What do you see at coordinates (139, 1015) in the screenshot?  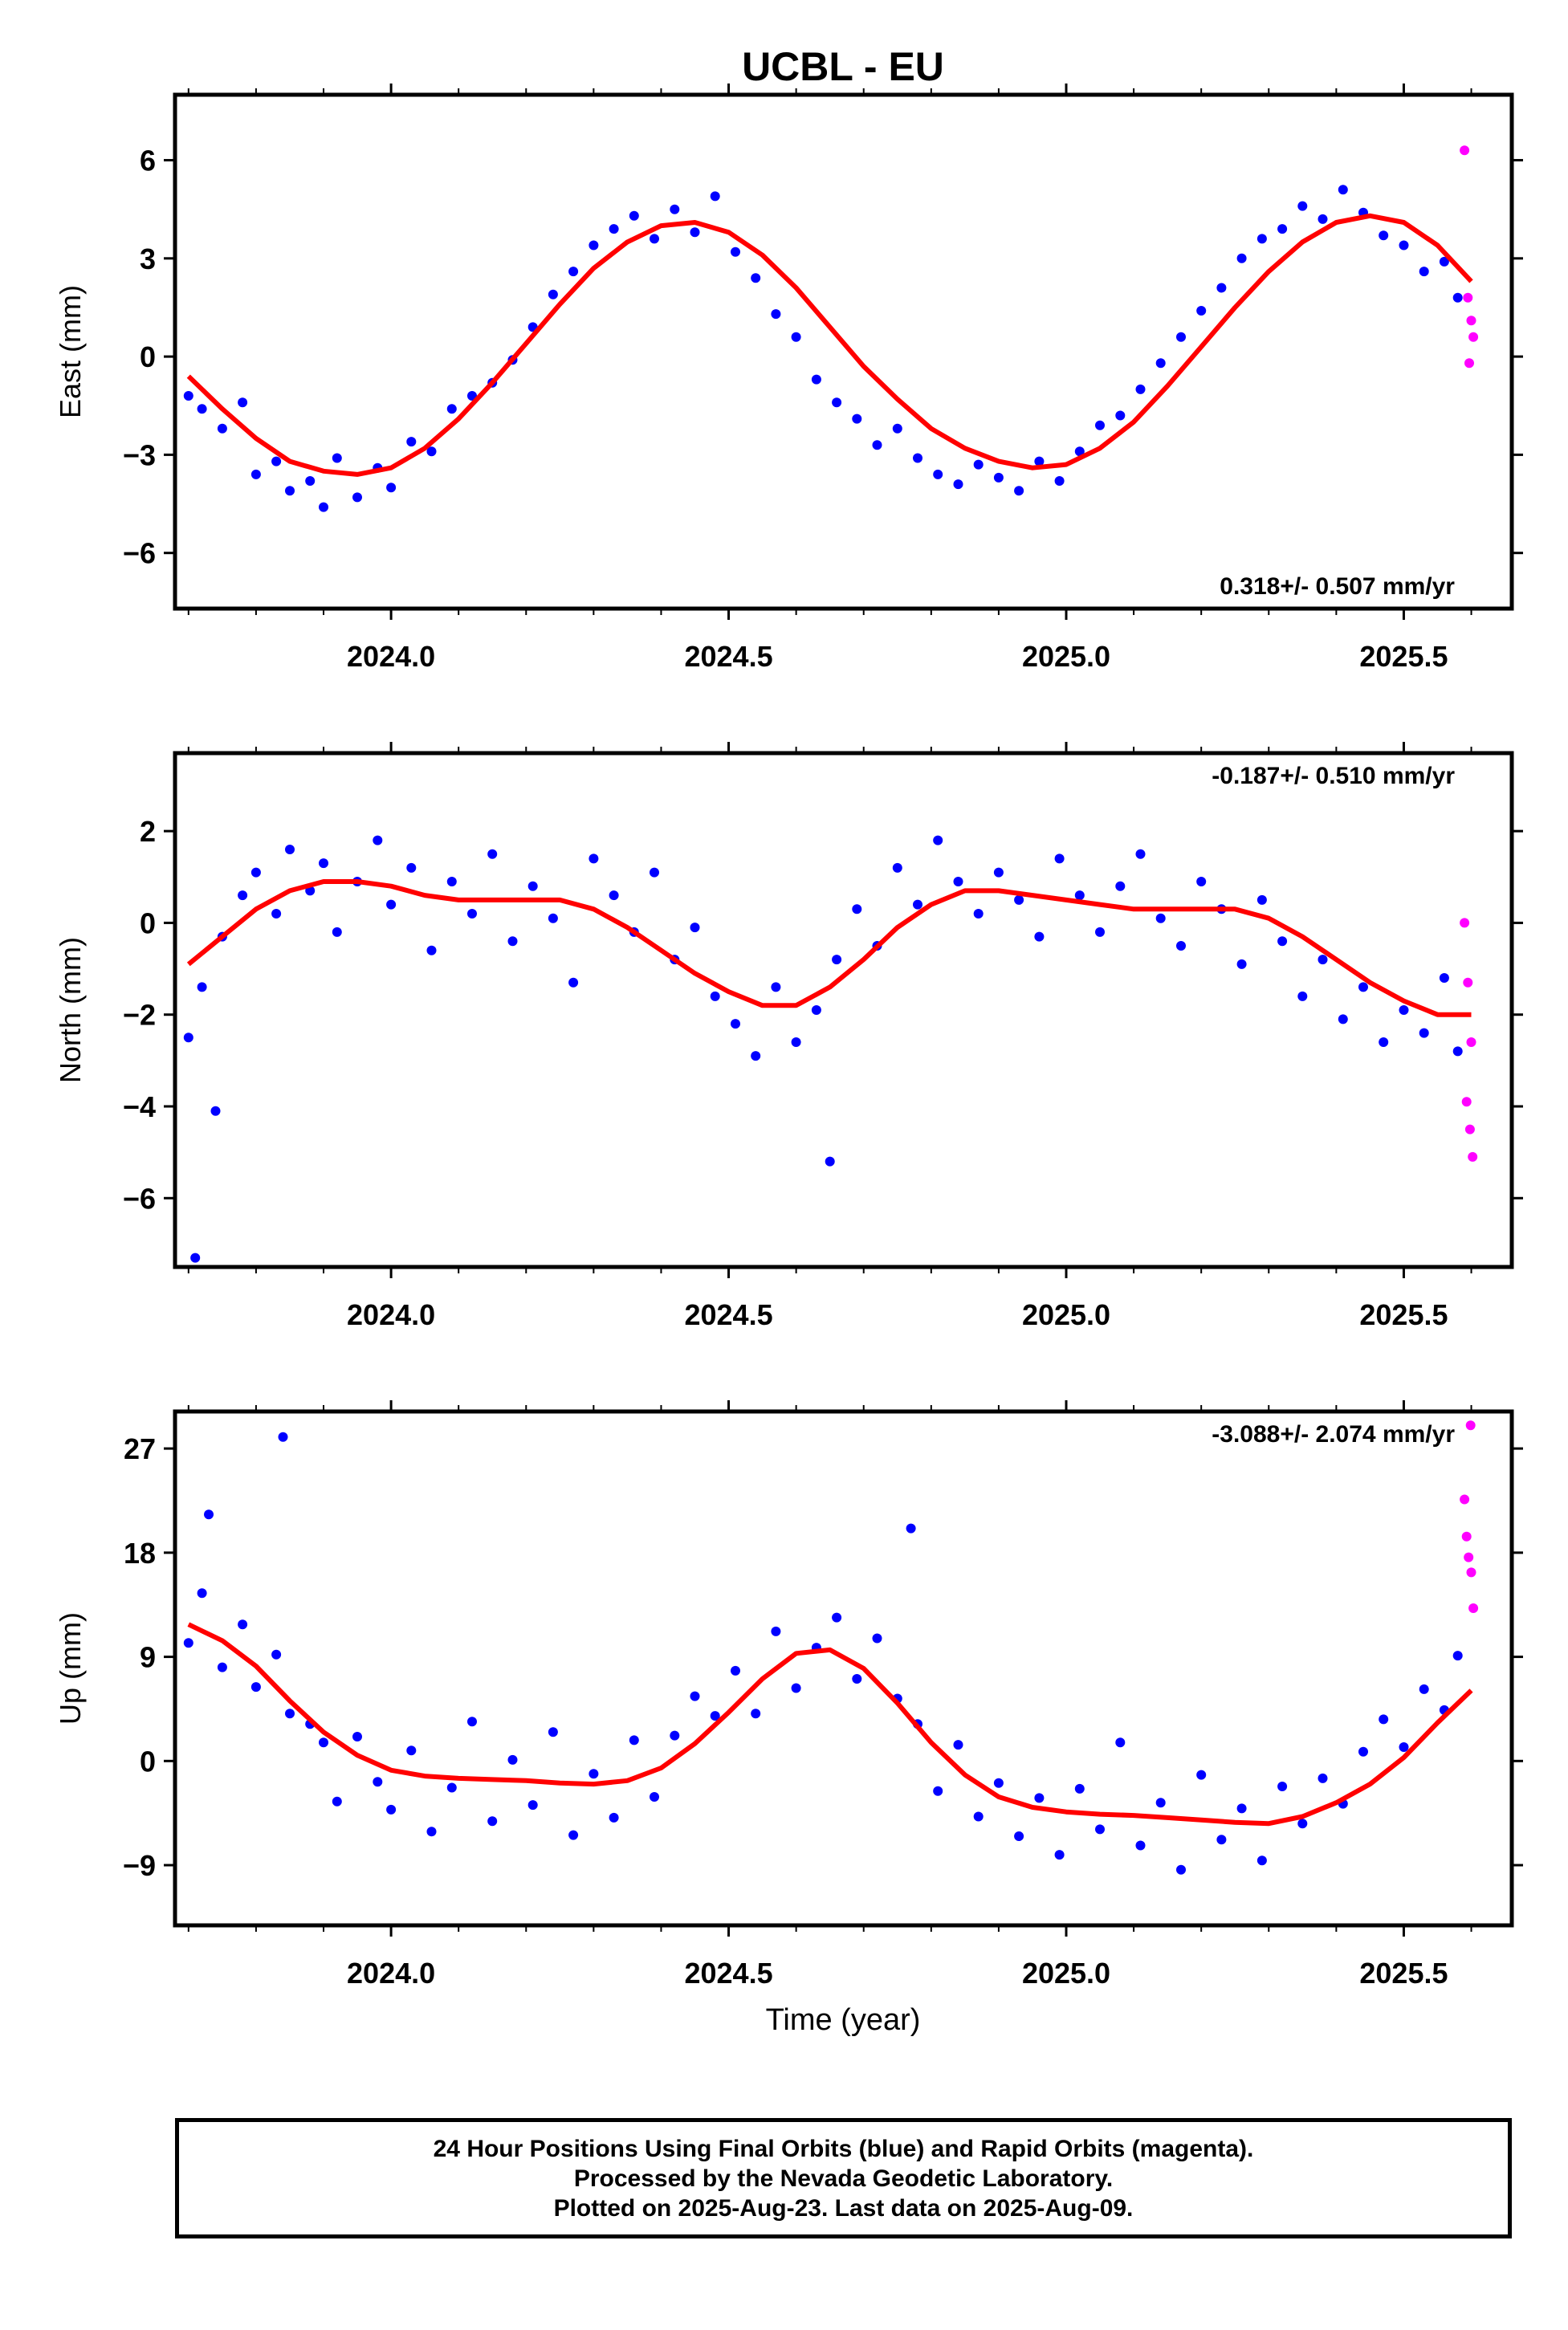 I see `north-ytick-label: −2` at bounding box center [139, 1015].